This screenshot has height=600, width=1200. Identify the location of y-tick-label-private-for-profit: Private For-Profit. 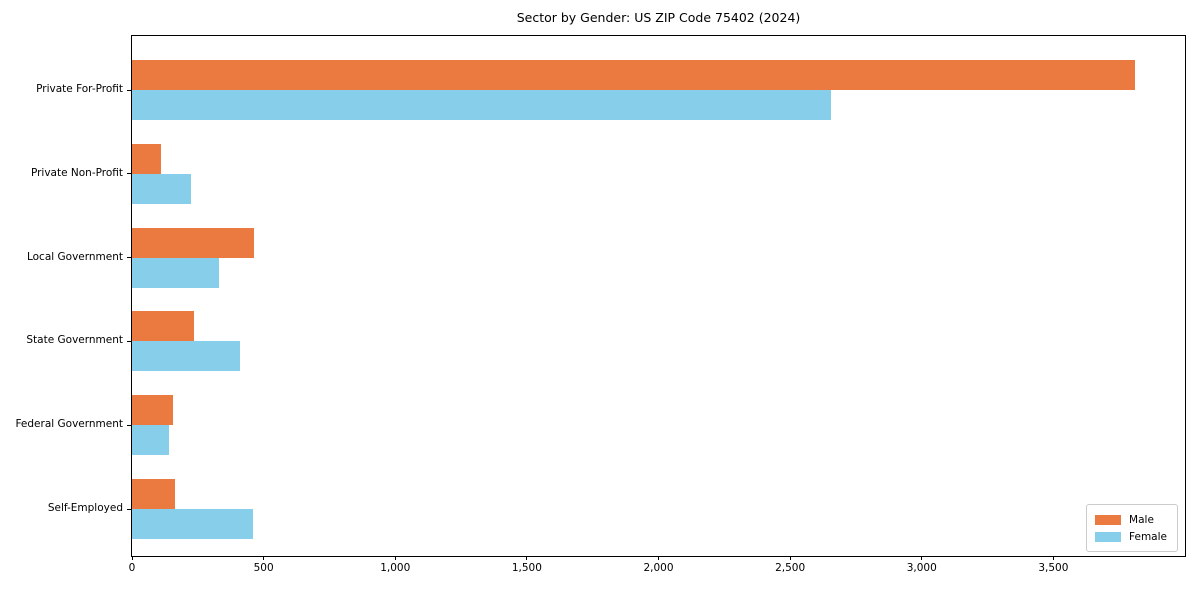
(79, 89).